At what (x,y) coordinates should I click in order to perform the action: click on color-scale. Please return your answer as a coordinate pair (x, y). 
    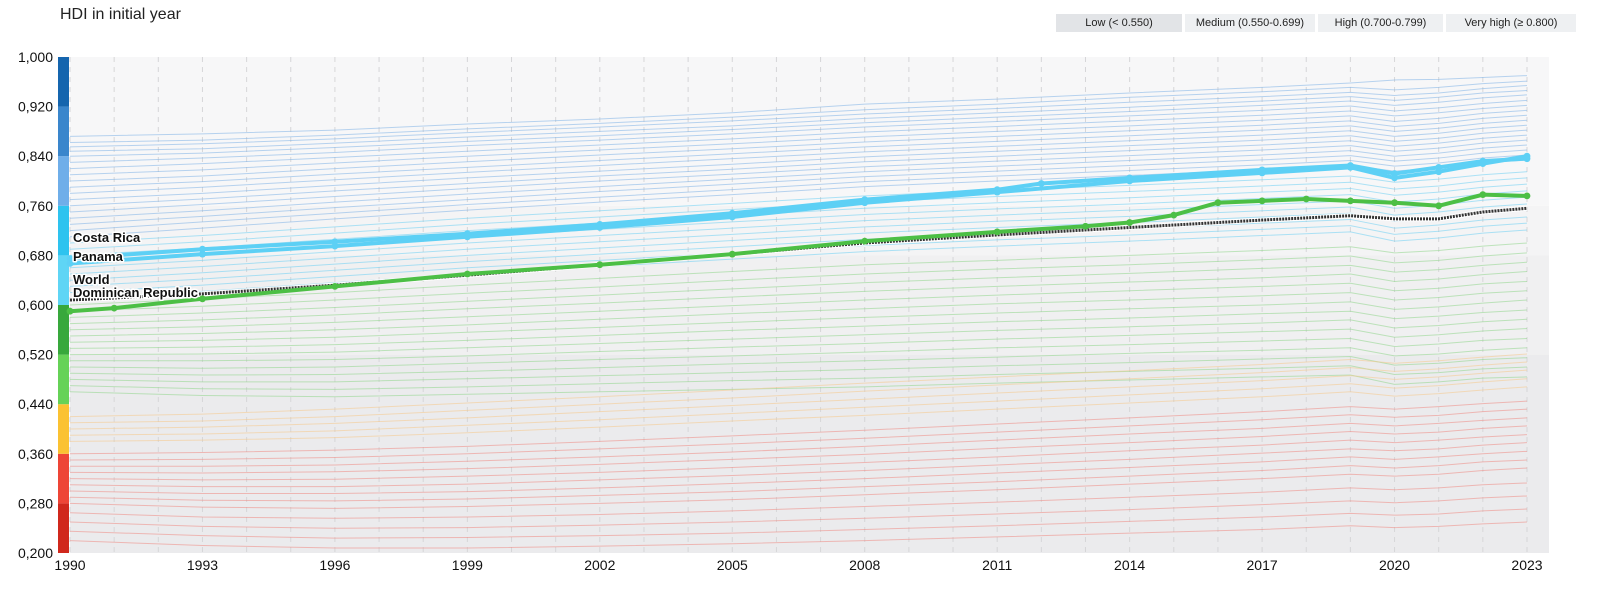
    Looking at the image, I should click on (63, 305).